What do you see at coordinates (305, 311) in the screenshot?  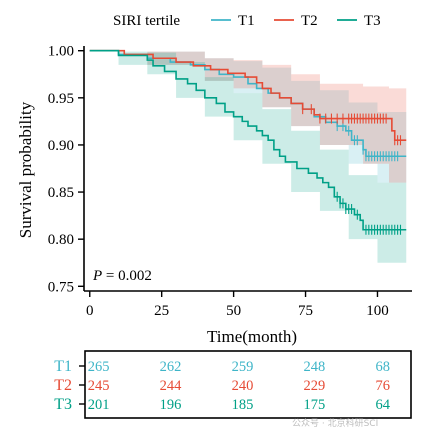 I see `x-tick-label: 75` at bounding box center [305, 311].